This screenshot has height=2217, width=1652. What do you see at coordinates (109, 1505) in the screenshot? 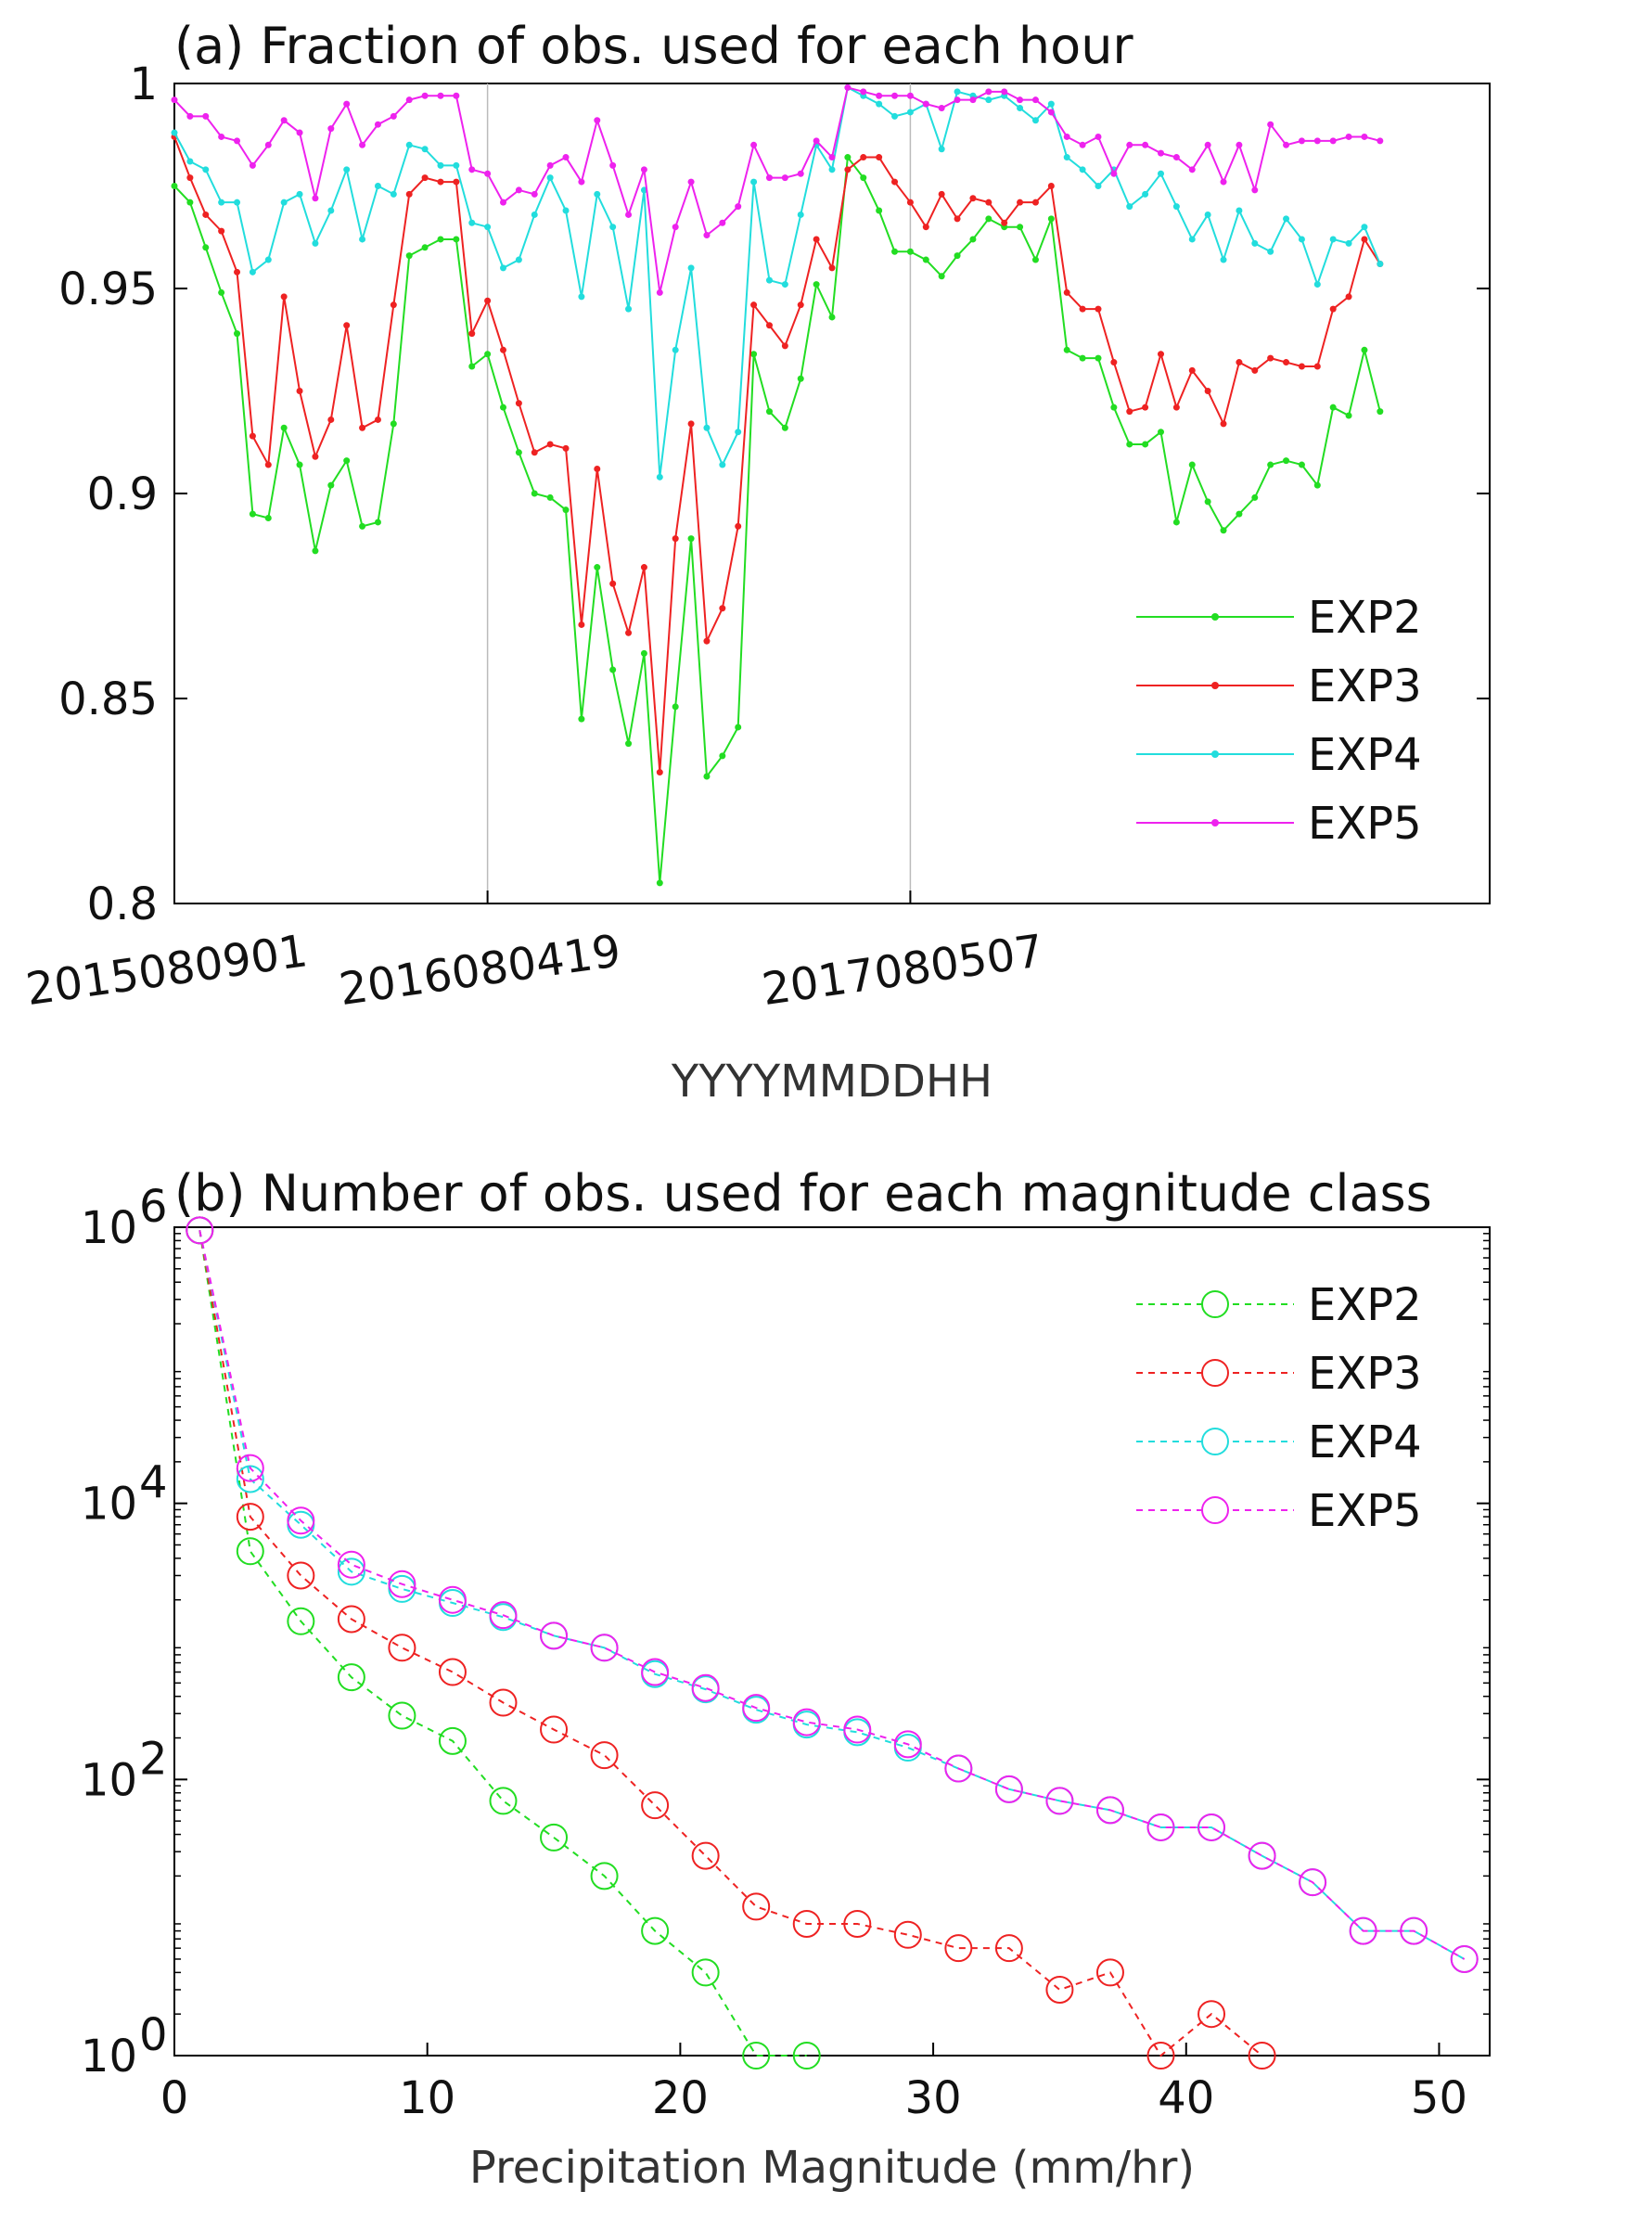
I see `panel-b-y-tick-label: 10` at bounding box center [109, 1505].